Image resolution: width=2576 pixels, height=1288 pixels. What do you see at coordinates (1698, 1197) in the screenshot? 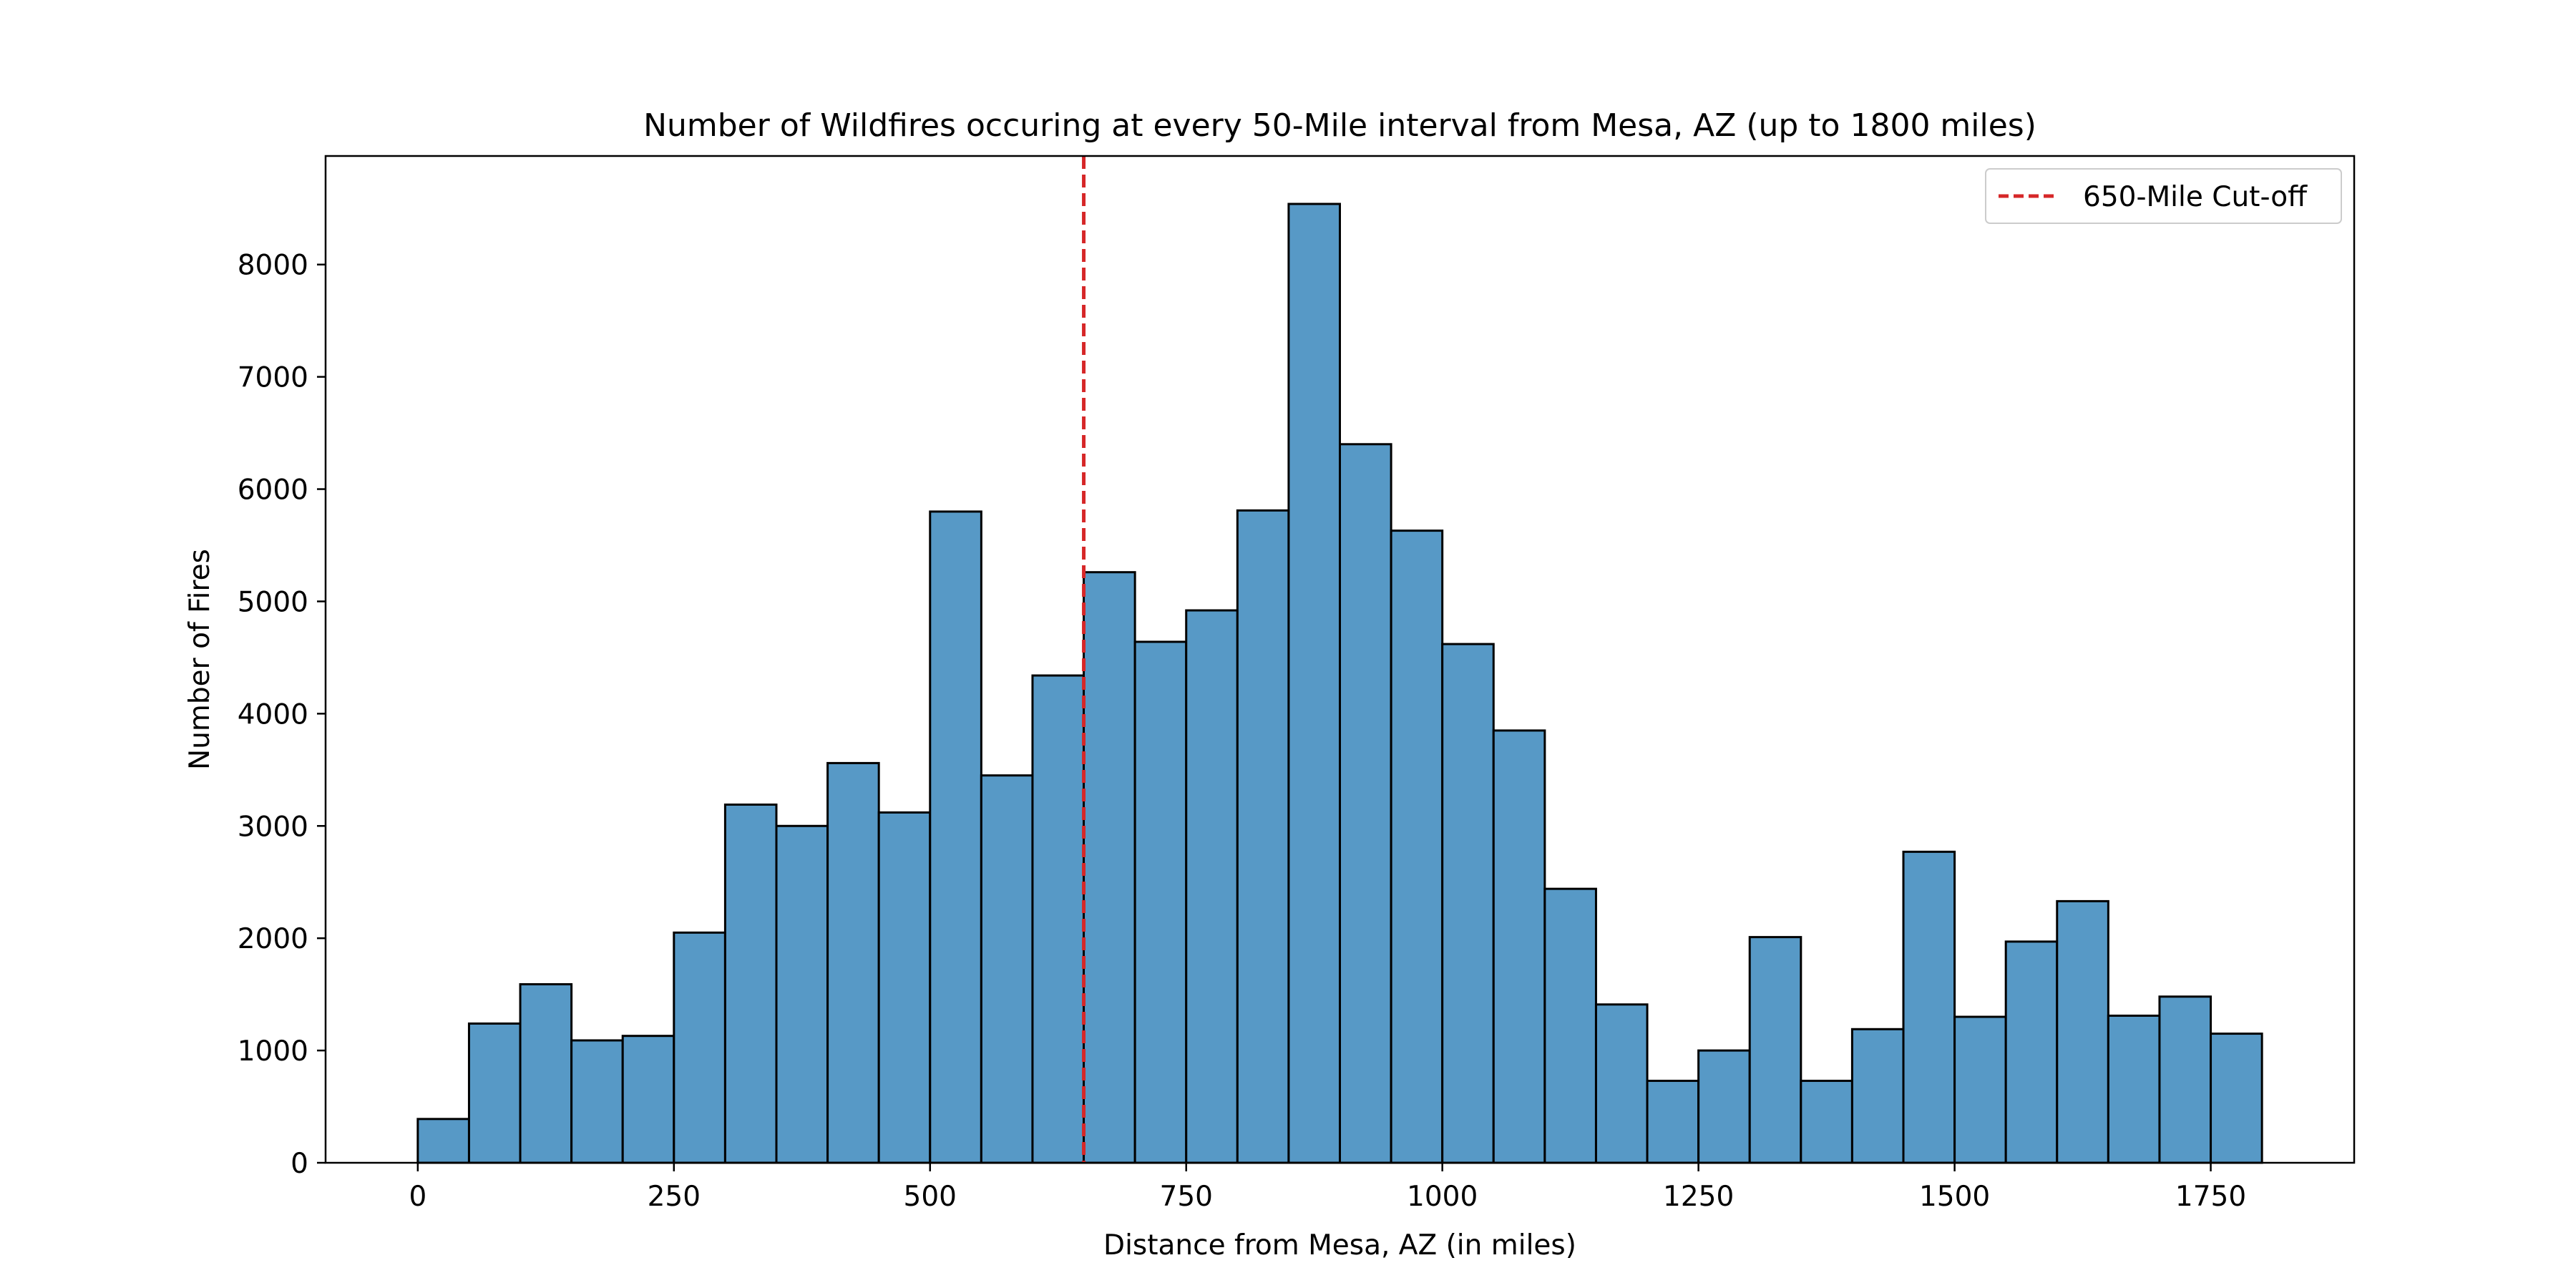
I see `x-tick-label: 1250` at bounding box center [1698, 1197].